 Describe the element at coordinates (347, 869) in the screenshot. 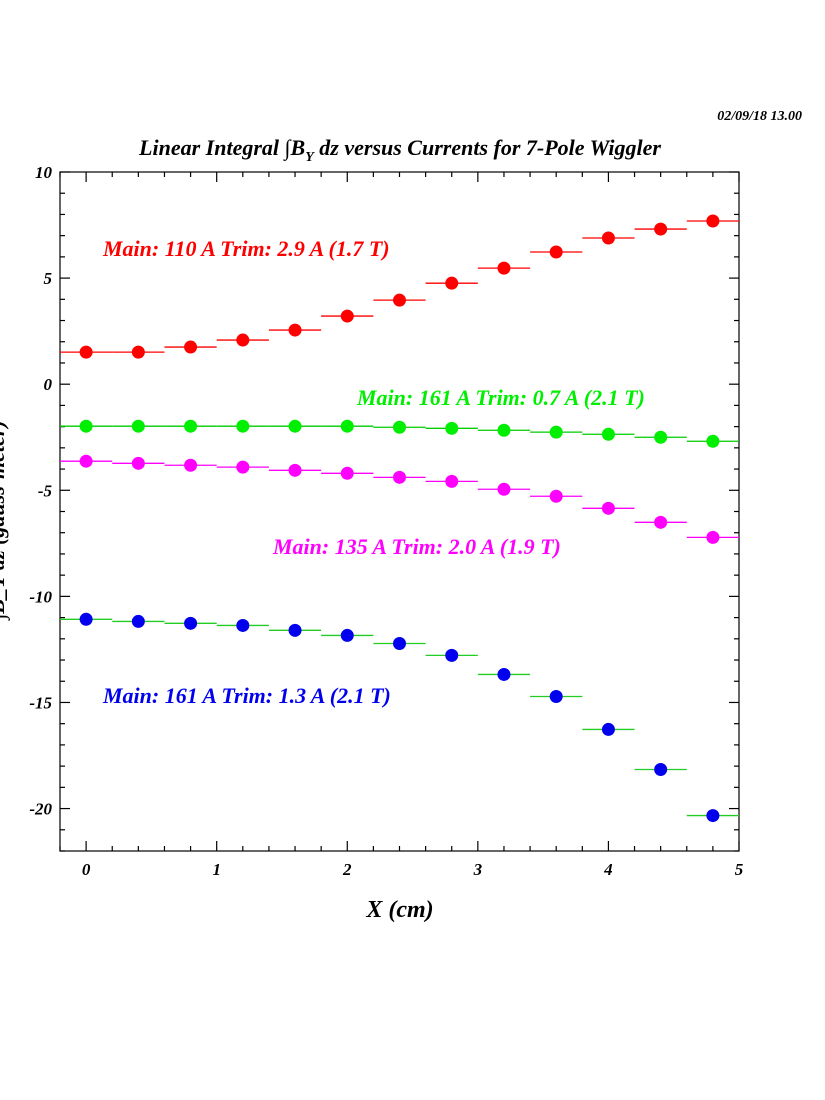

I see `x-tick-label: 2` at that location.